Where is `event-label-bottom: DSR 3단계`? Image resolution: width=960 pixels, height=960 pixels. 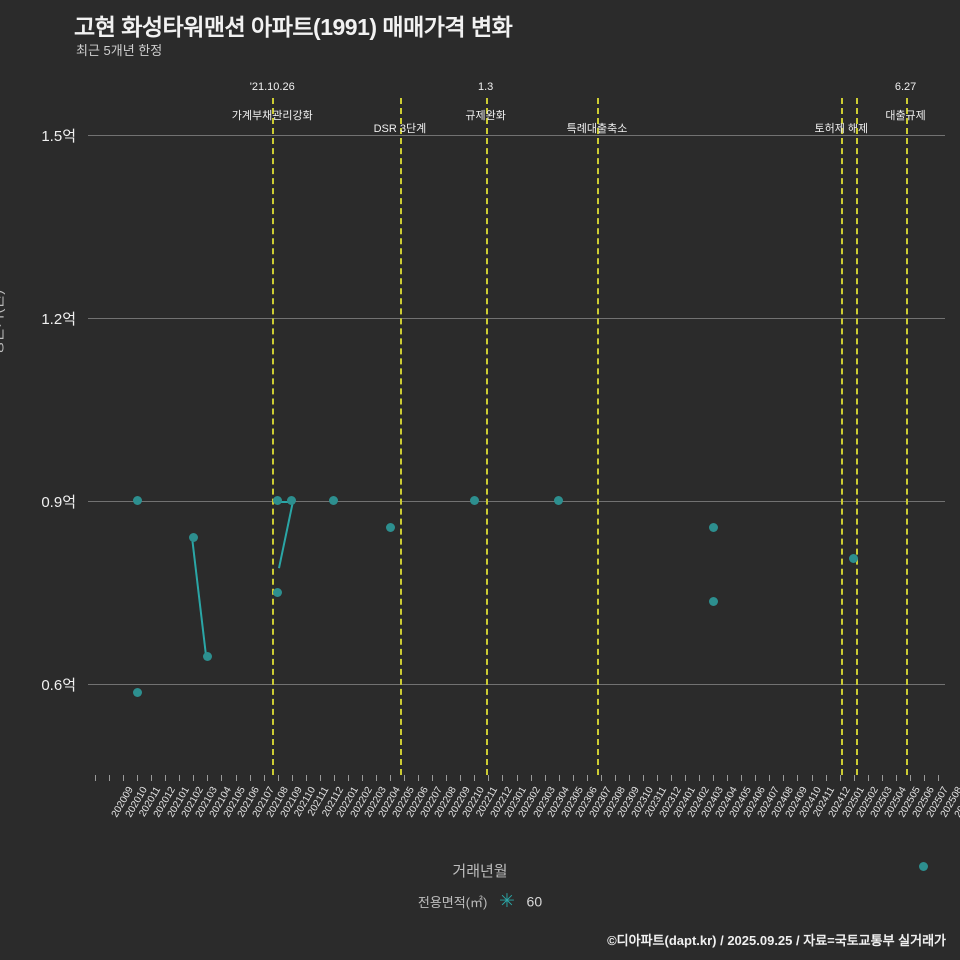
event-label-bottom: DSR 3단계 is located at coordinates (400, 129).